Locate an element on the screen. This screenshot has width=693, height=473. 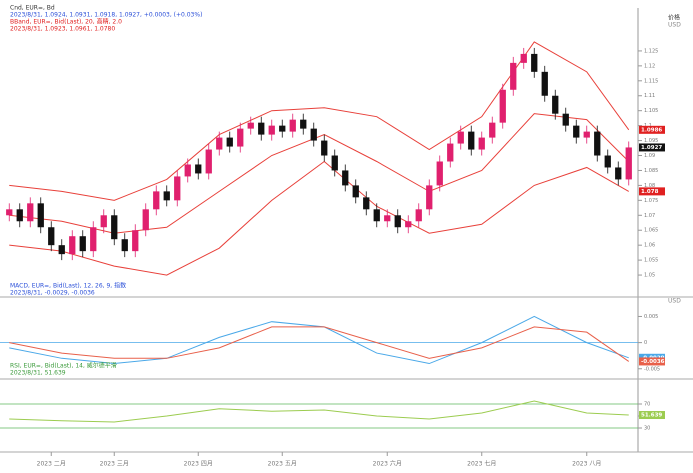
y-tick-label: 1.095 is located at coordinates (651, 141).